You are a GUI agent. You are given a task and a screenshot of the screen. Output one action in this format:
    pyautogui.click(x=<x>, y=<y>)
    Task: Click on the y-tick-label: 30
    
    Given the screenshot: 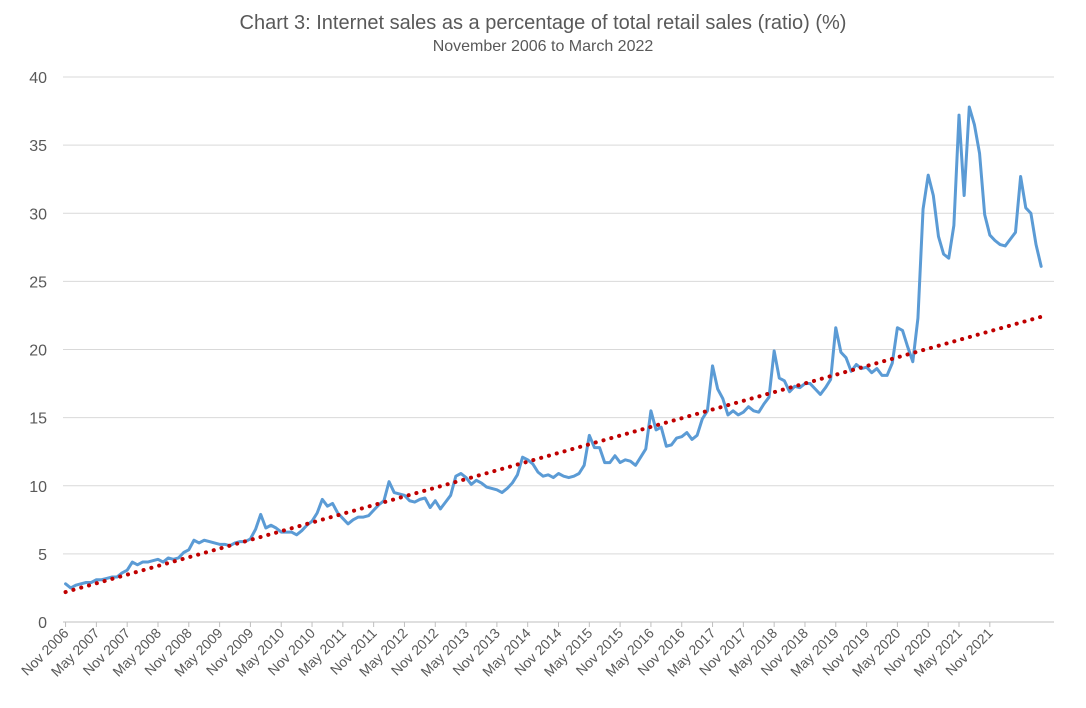 What is the action you would take?
    pyautogui.click(x=38, y=214)
    